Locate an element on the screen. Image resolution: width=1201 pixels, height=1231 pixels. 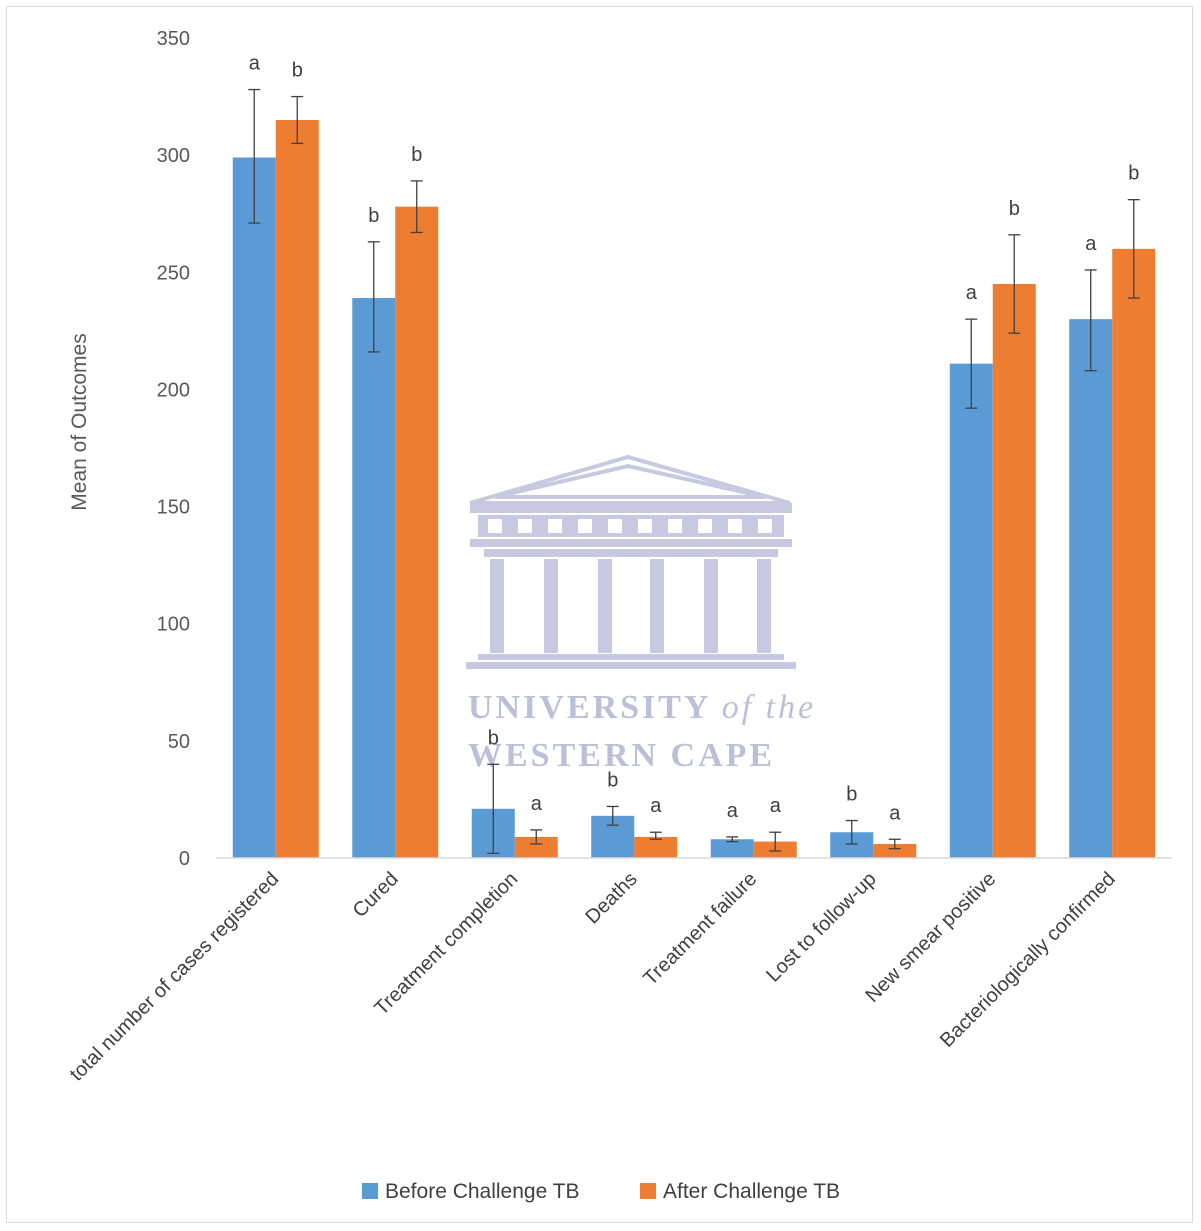
y-axis-title: Mean of Outcomes is located at coordinates (79, 421).